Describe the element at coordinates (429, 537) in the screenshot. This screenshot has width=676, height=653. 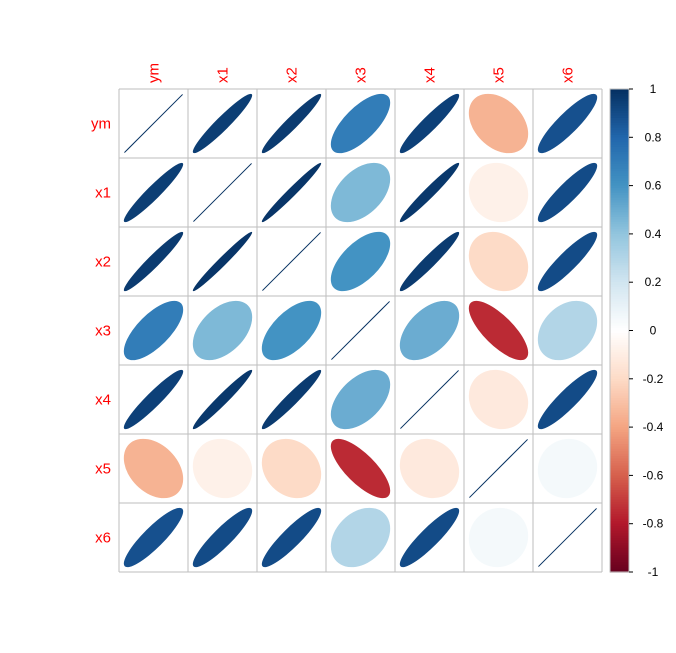
I see `cell-x6-x4` at that location.